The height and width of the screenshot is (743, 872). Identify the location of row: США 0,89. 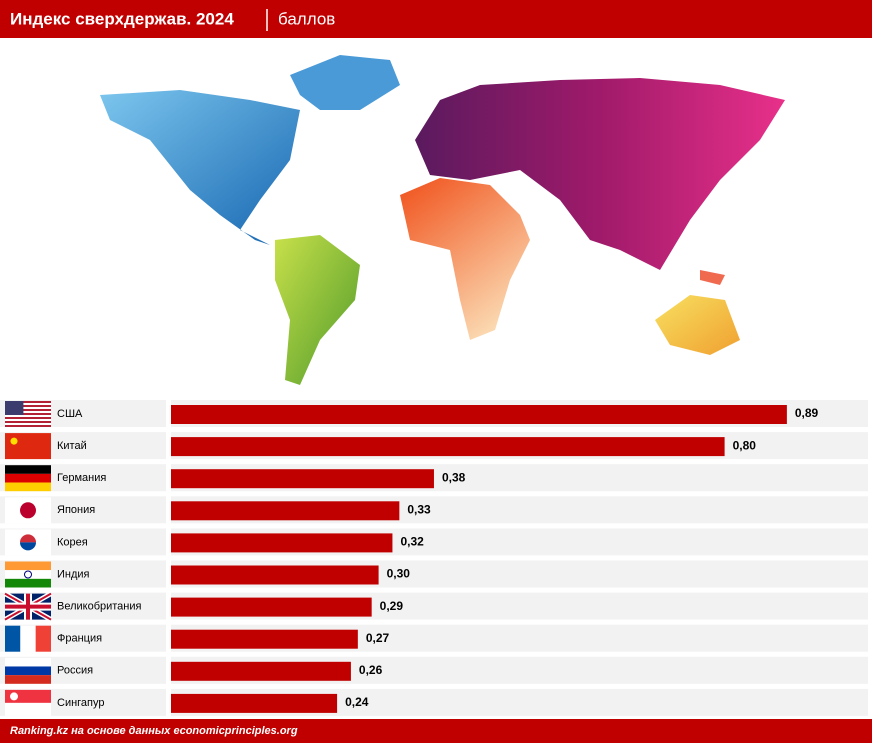
(434, 413).